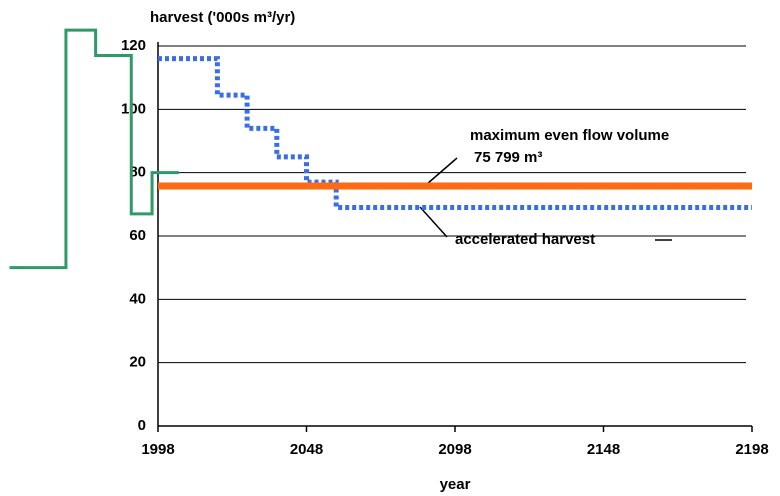  What do you see at coordinates (157, 449) in the screenshot?
I see `x-tick-label: 1998` at bounding box center [157, 449].